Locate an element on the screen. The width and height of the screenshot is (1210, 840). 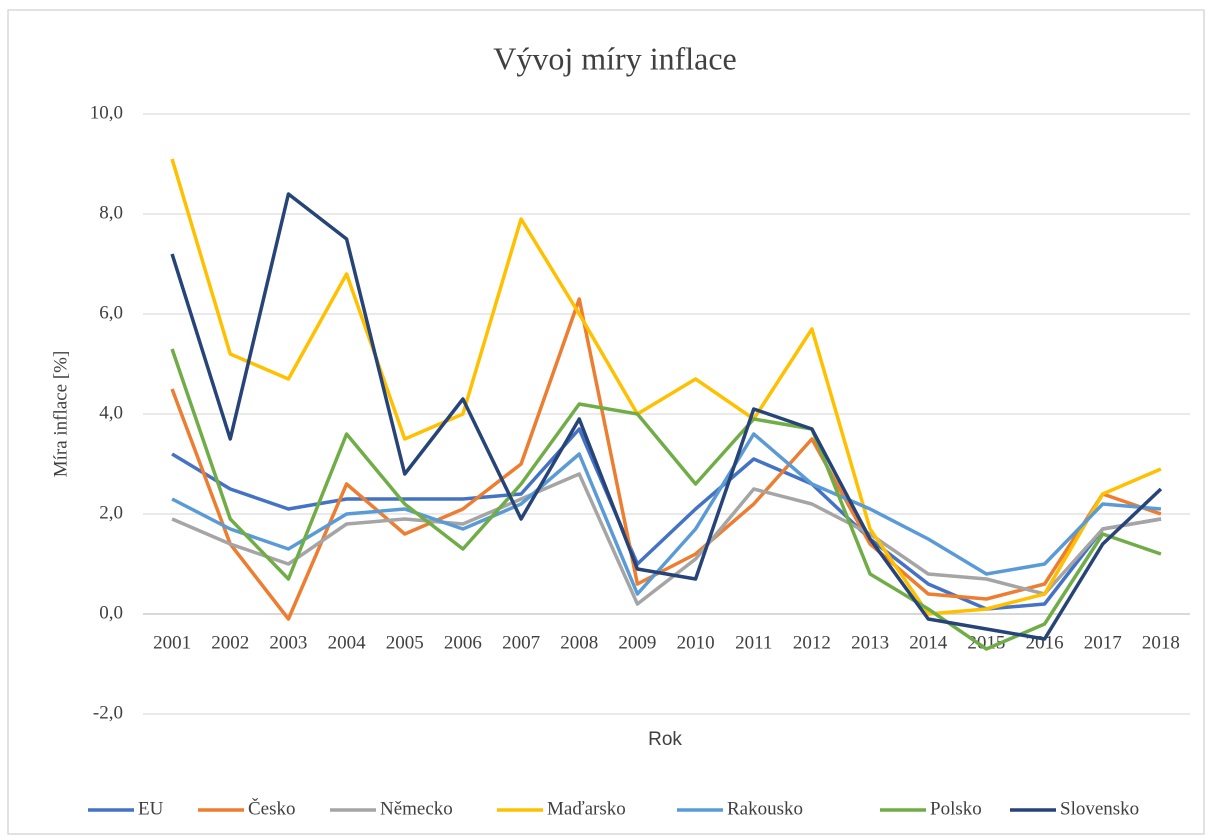
x-tick-label: 2001 is located at coordinates (172, 642).